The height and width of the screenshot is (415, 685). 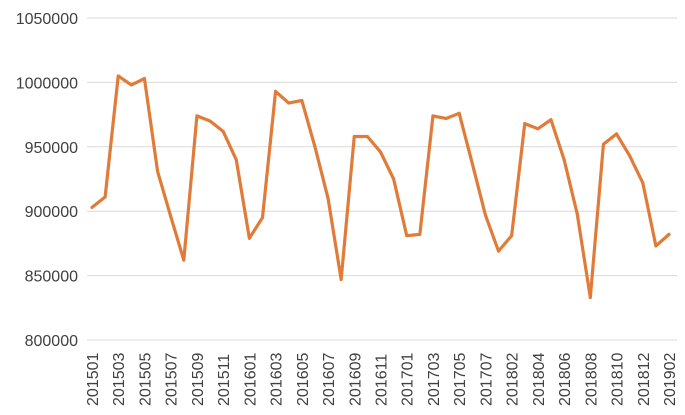 I want to click on x-tick-label: 201611, so click(x=382, y=380).